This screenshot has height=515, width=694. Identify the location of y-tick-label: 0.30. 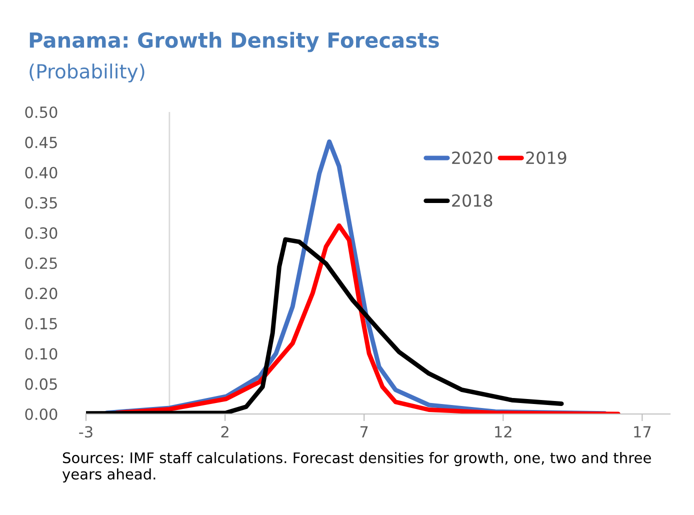
(41, 233).